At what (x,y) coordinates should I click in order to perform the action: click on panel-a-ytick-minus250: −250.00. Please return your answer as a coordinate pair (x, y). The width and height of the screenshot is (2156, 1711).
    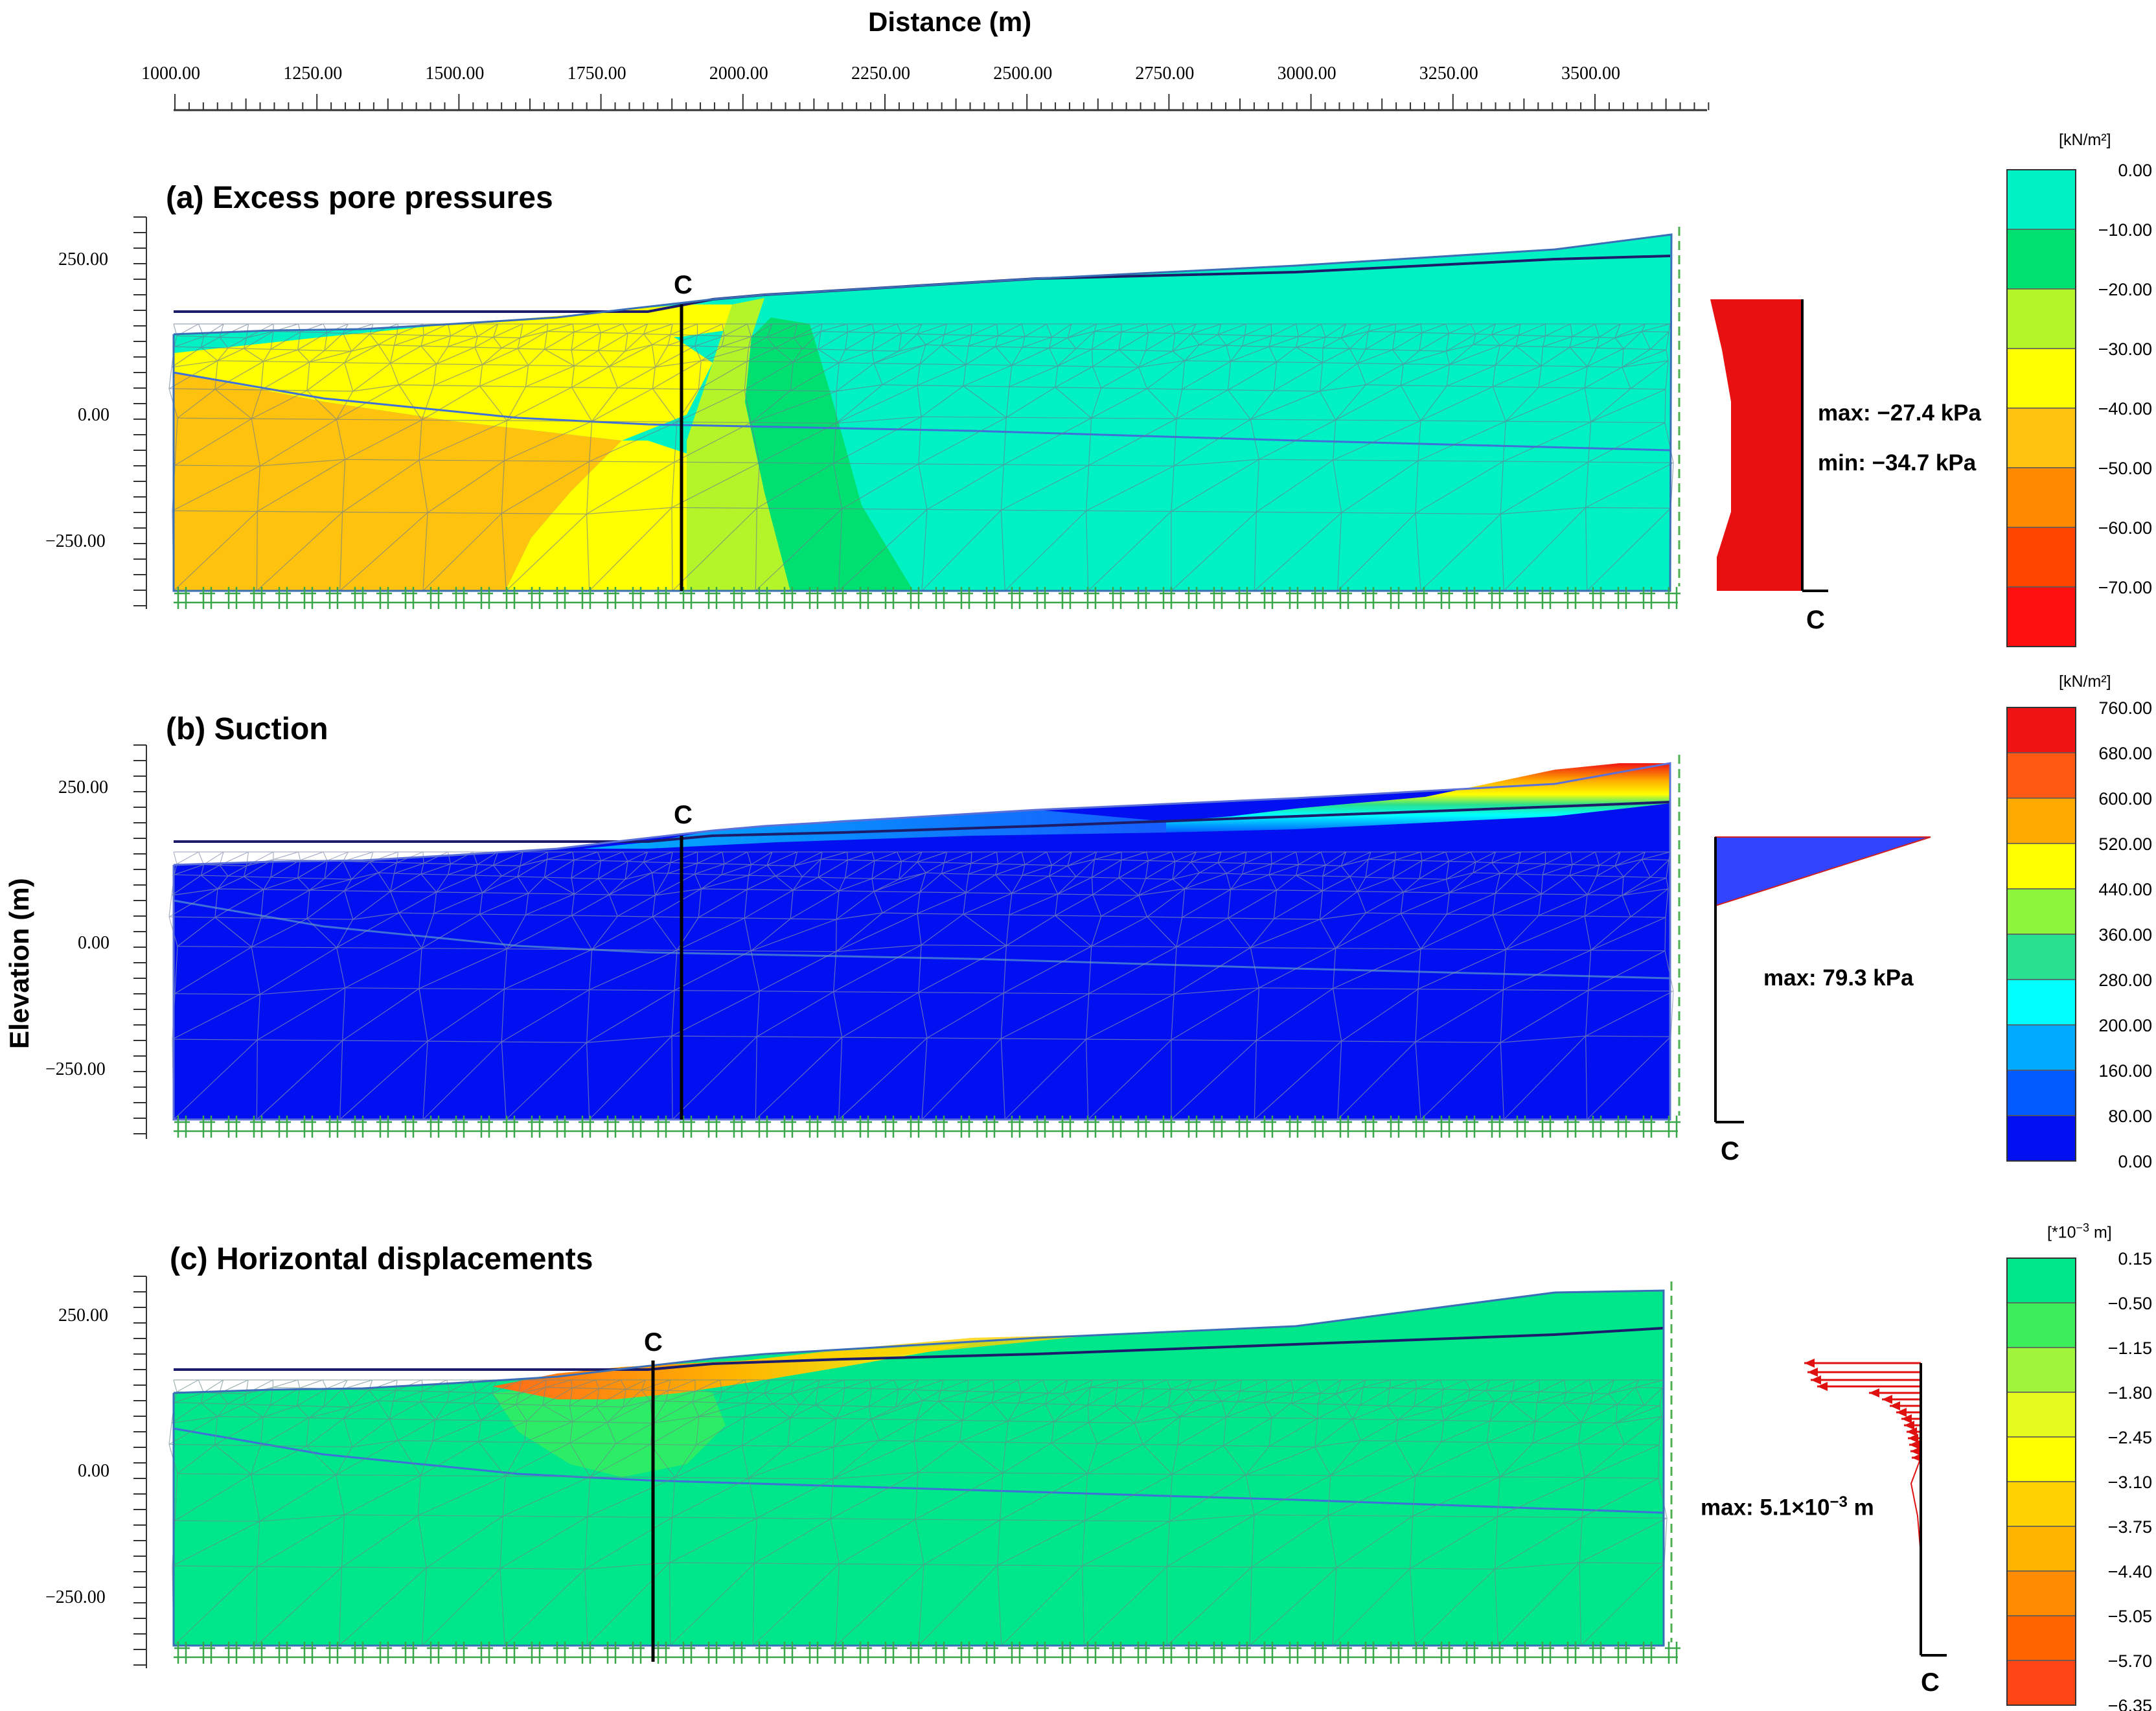
    Looking at the image, I should click on (75, 541).